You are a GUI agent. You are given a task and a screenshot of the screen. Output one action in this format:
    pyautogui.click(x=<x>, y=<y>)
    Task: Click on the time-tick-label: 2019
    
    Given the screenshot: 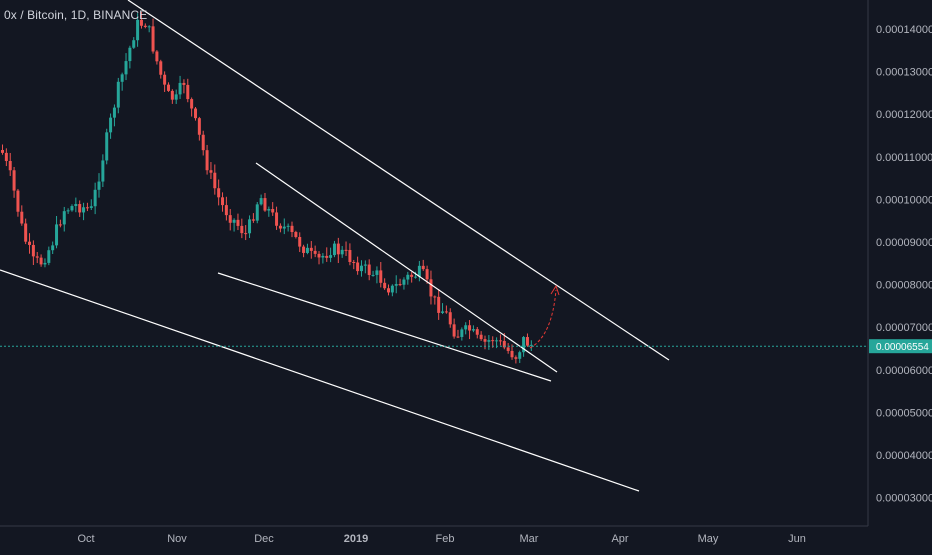 What is the action you would take?
    pyautogui.click(x=356, y=539)
    